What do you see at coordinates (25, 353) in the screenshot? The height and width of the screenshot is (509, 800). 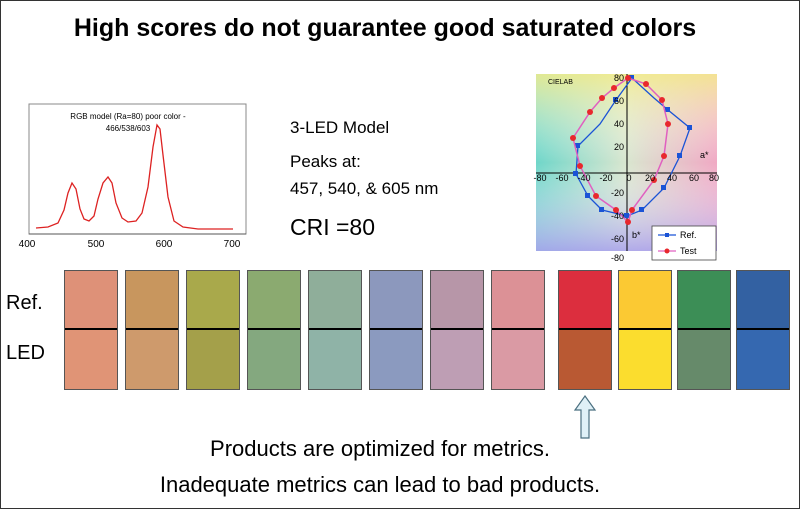 I see `row-label-led: LED` at bounding box center [25, 353].